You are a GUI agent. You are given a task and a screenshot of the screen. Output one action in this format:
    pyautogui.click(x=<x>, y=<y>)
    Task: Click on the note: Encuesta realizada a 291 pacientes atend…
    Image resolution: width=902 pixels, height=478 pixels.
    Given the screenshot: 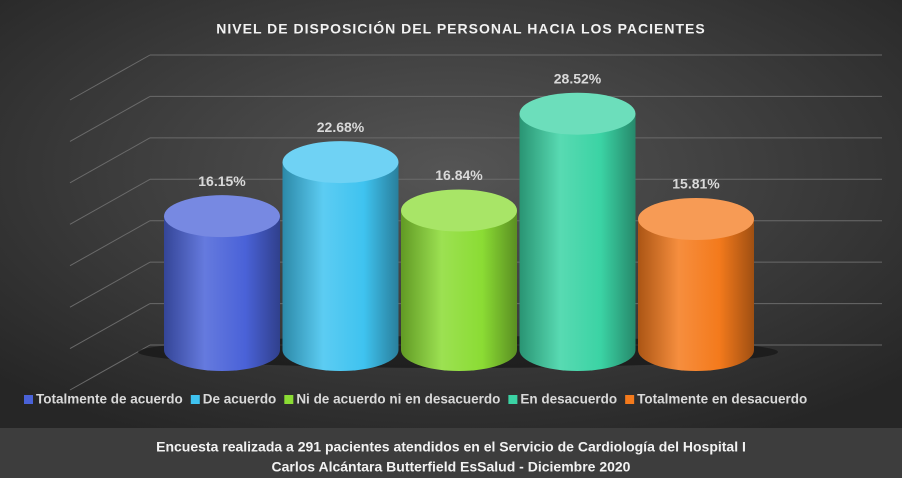 What is the action you would take?
    pyautogui.click(x=451, y=447)
    